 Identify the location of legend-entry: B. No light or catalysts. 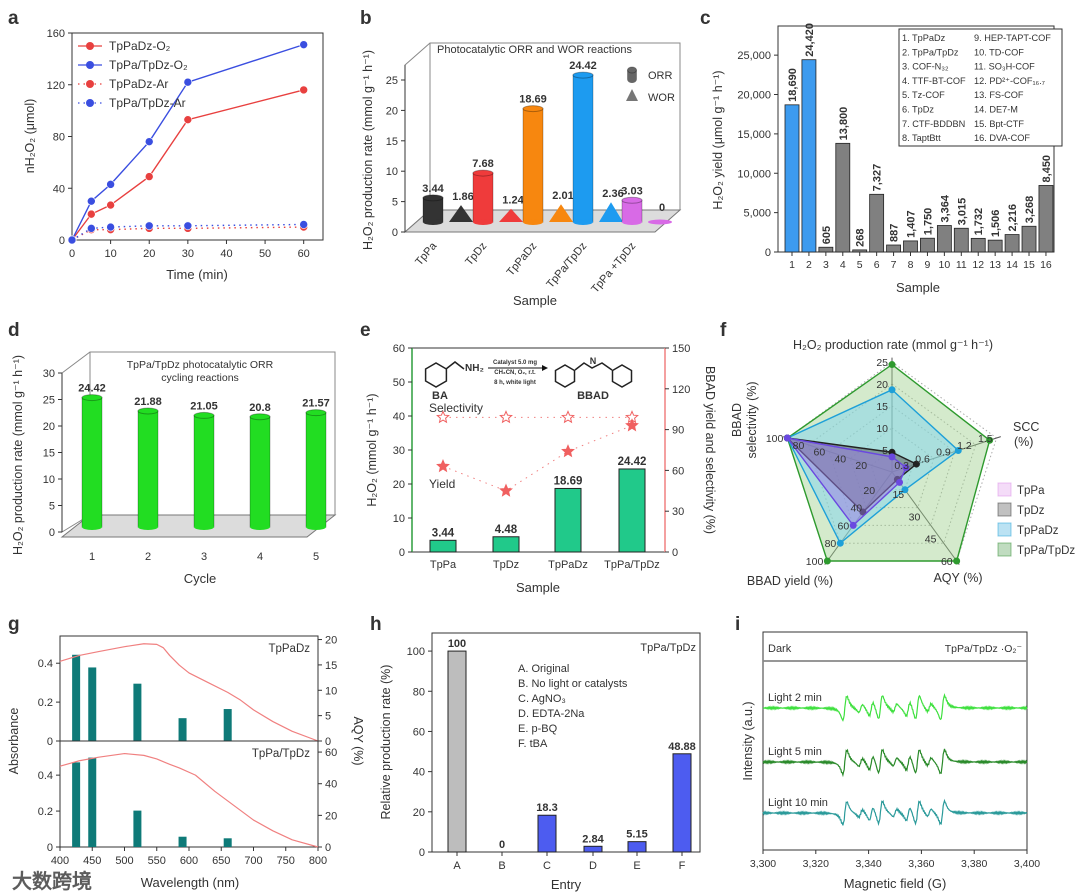
(573, 684).